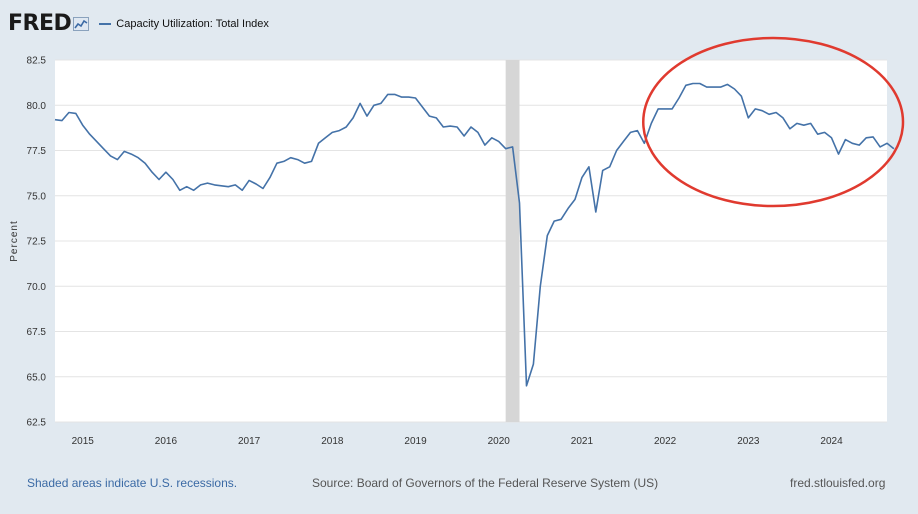 This screenshot has height=514, width=918. I want to click on y-tick-labels: 62.5 65.0 67.5 70.0 72.5 75.0 77.5 80.0 82.5, so click(37, 242).